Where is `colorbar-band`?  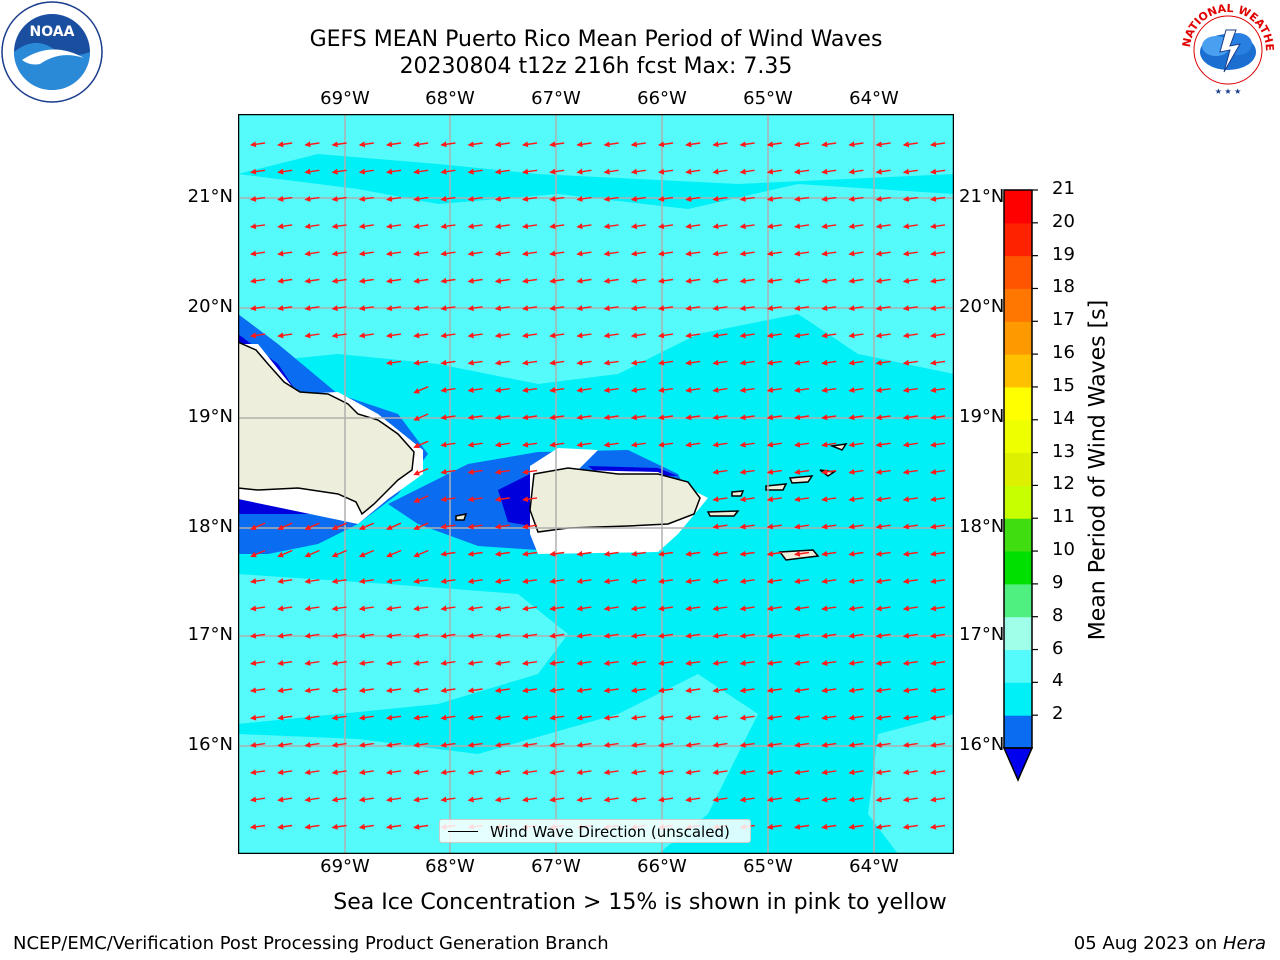
colorbar-band is located at coordinates (1018, 239).